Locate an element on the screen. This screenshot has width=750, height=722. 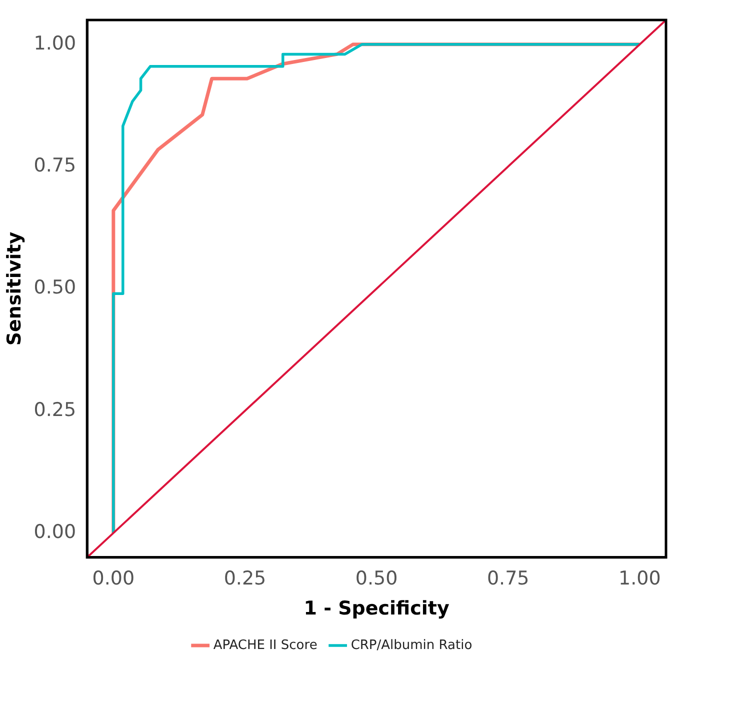
x-tick-label: 0.75 is located at coordinates (508, 579).